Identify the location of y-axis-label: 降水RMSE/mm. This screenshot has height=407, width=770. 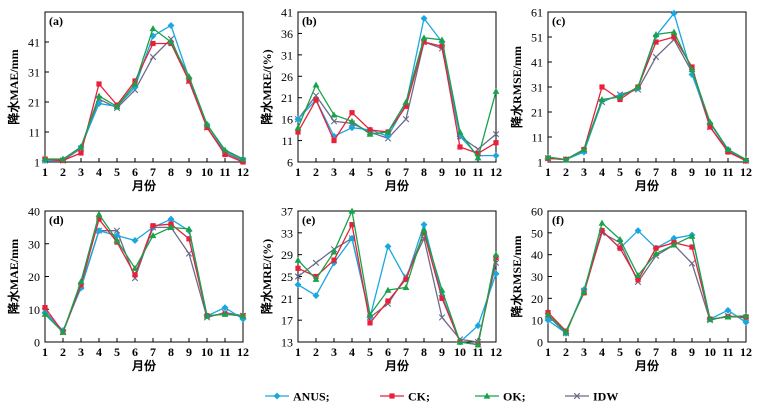
(516, 87).